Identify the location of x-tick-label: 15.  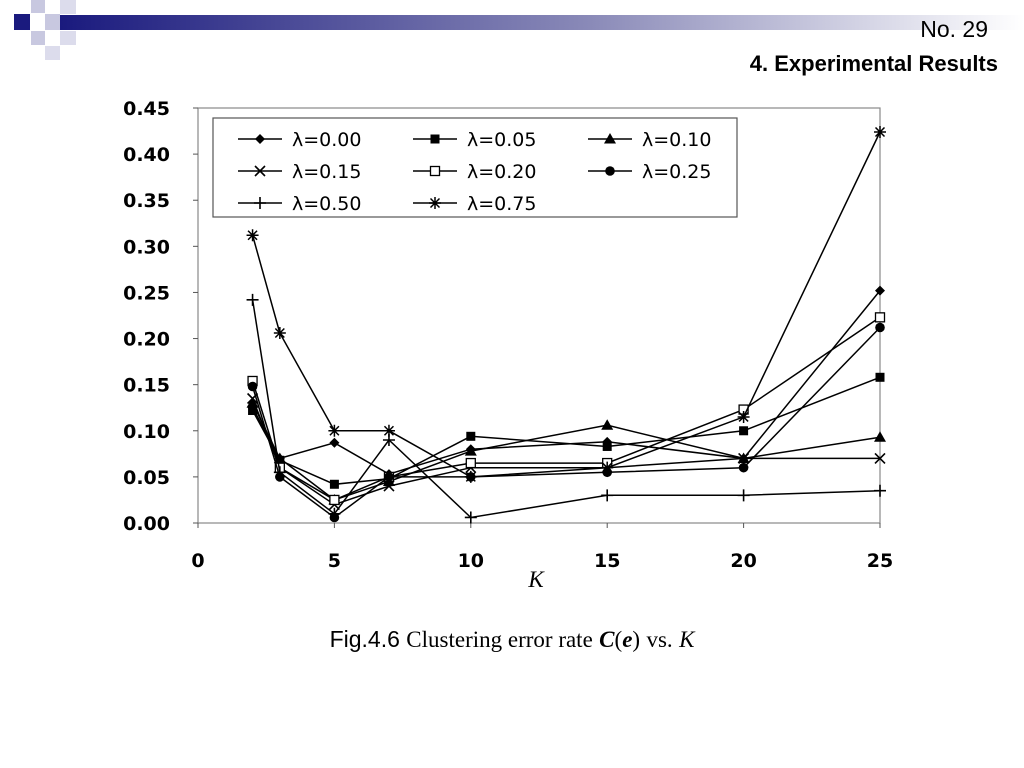
(607, 561).